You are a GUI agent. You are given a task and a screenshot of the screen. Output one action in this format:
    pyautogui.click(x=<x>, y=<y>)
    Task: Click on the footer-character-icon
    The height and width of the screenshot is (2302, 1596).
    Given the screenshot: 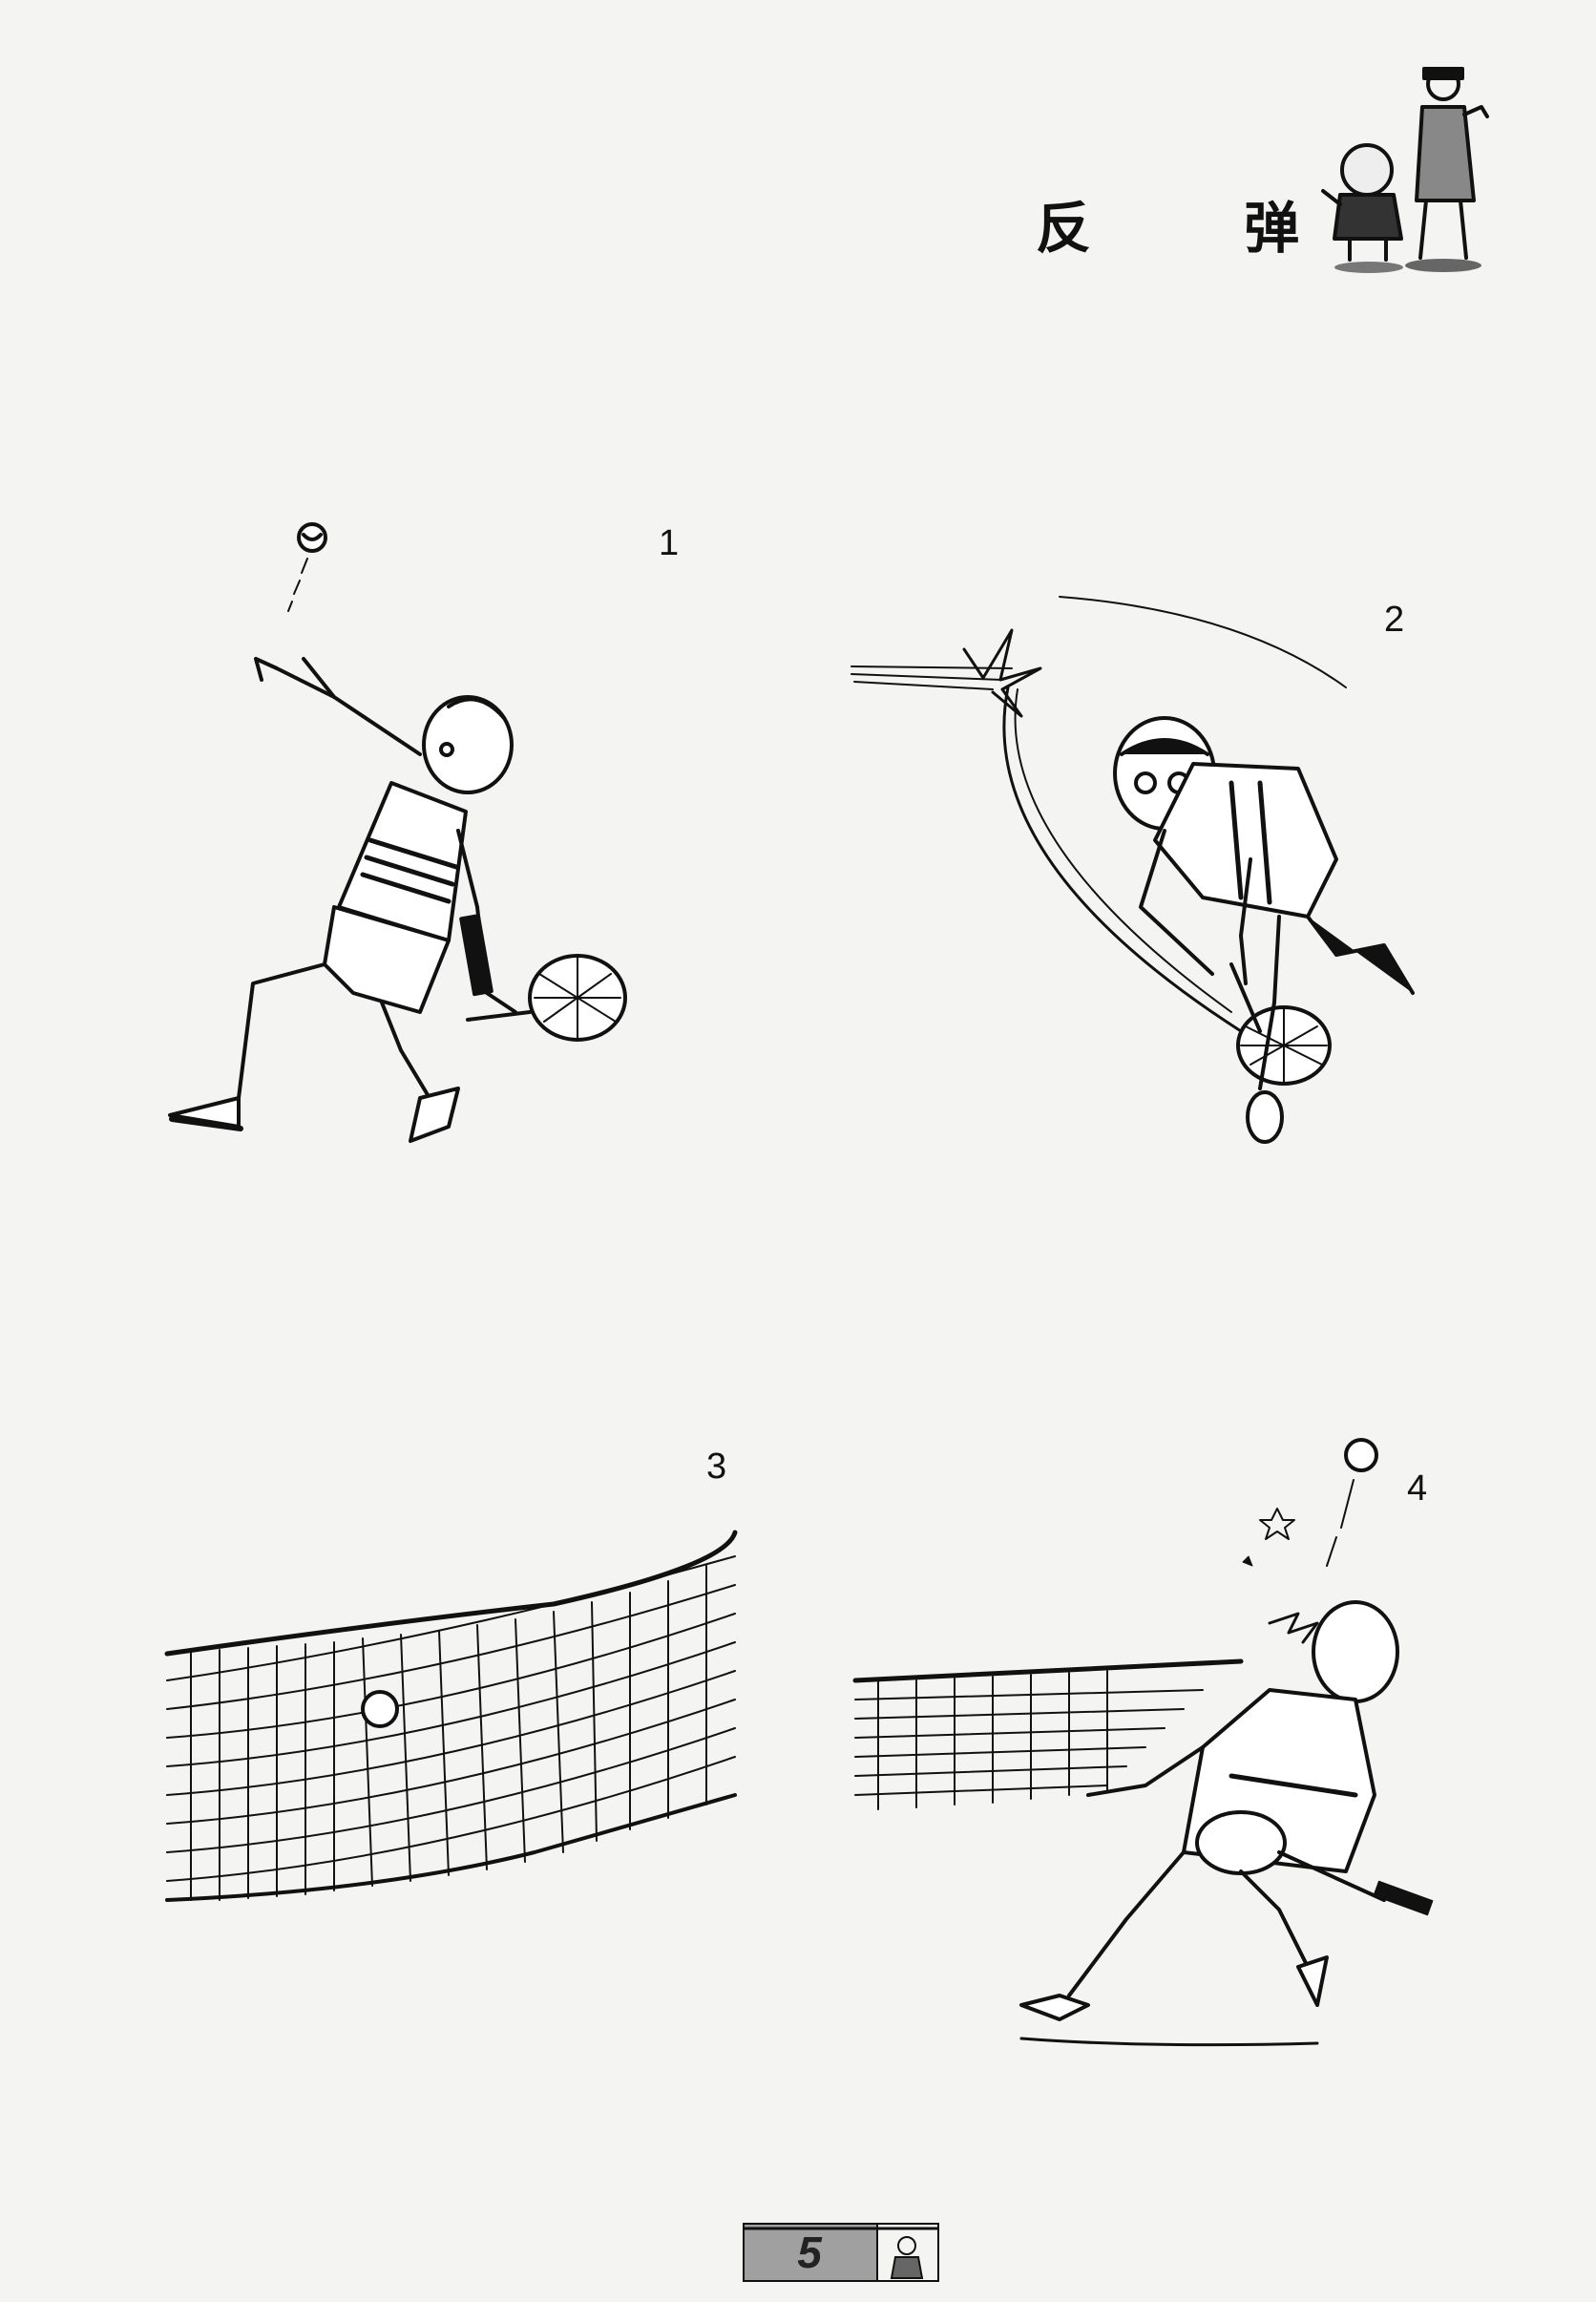 What is the action you would take?
    pyautogui.click(x=907, y=2257)
    